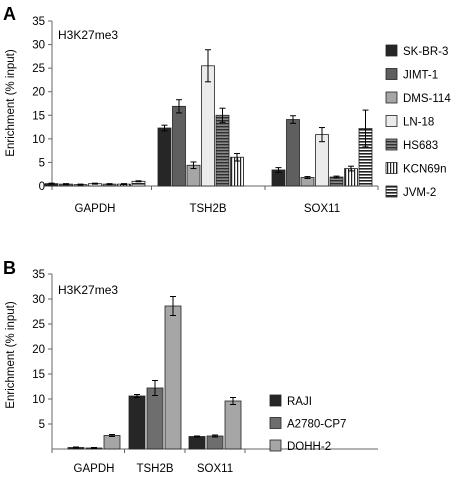 This screenshot has width=472, height=495. I want to click on legend-label: RAJI, so click(299, 402).